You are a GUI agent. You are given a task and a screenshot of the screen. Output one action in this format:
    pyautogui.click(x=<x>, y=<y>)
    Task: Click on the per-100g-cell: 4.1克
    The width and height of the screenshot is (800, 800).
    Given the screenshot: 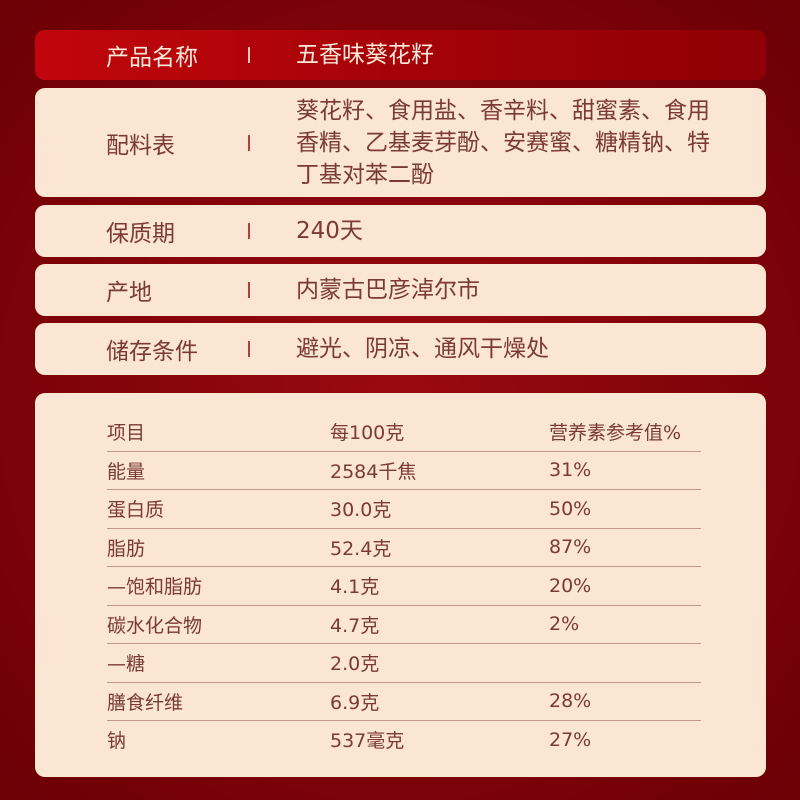 What is the action you would take?
    pyautogui.click(x=439, y=586)
    